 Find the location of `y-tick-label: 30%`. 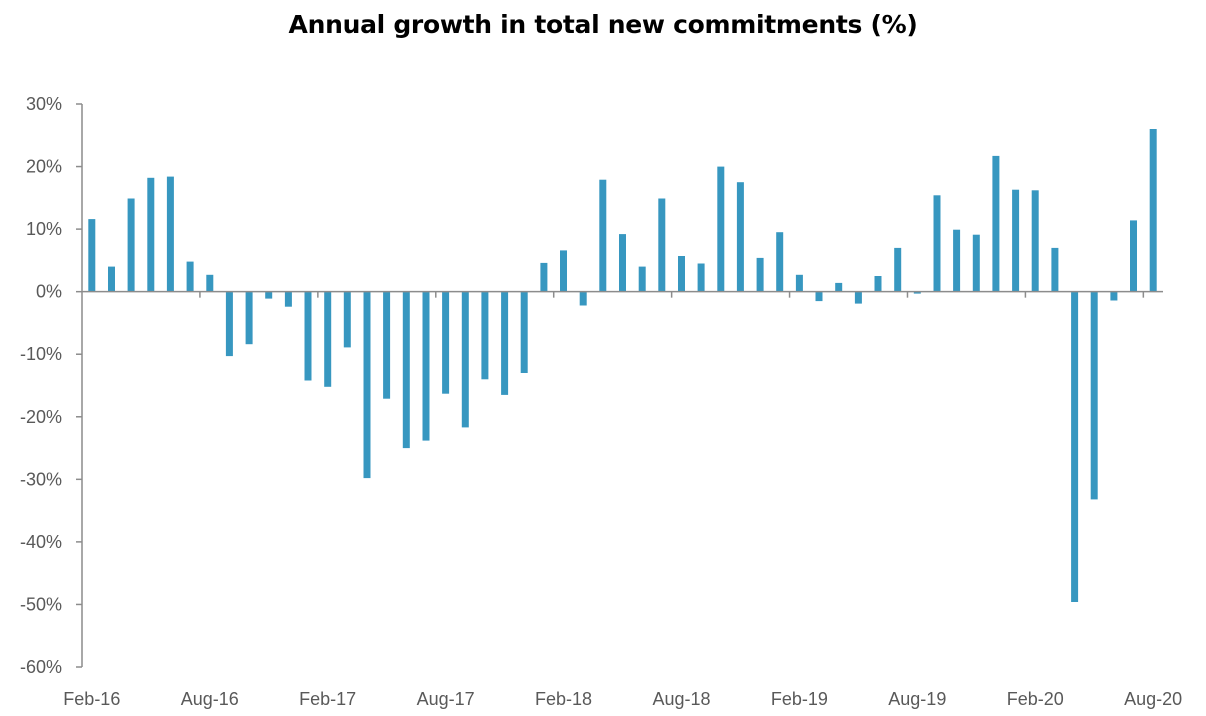

y-tick-label: 30% is located at coordinates (44, 104).